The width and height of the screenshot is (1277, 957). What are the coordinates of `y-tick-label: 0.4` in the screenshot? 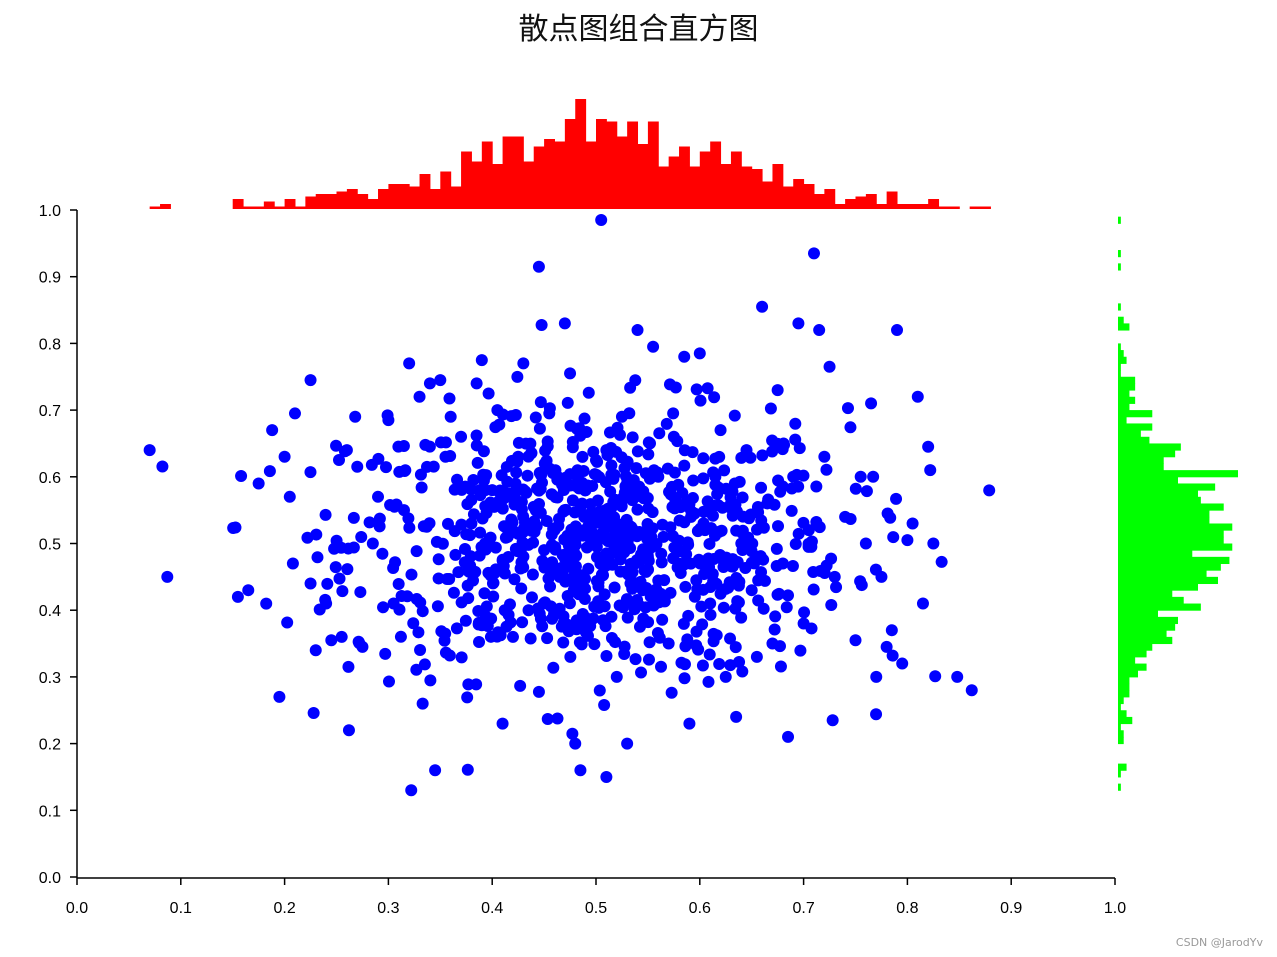 It's located at (50, 611).